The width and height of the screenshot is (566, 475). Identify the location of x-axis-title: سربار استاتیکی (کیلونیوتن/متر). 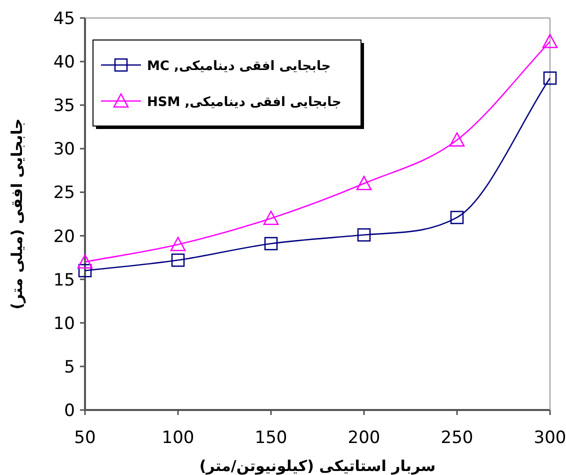
(317, 466).